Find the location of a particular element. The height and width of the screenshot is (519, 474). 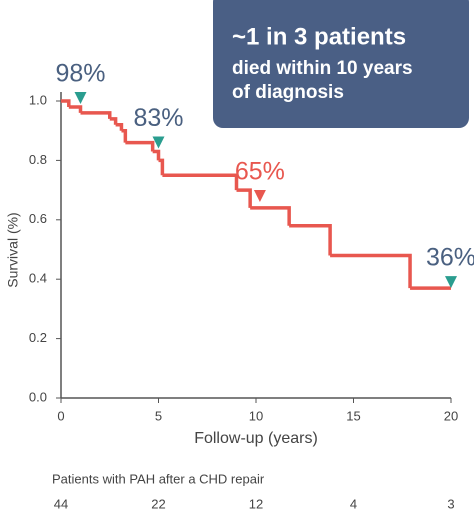

callout-text: died within 10 years is located at coordinates (322, 68).